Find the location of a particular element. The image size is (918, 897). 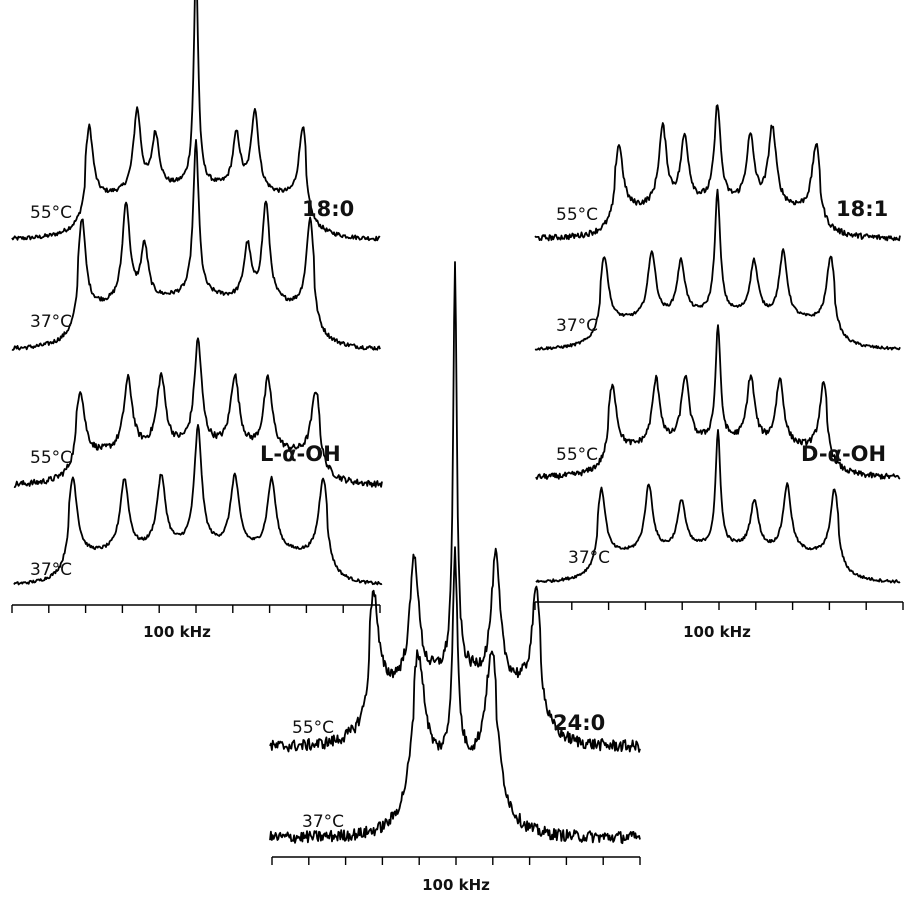

temp-label-l-alpha-oh-55c: 55°C is located at coordinates (51, 458).